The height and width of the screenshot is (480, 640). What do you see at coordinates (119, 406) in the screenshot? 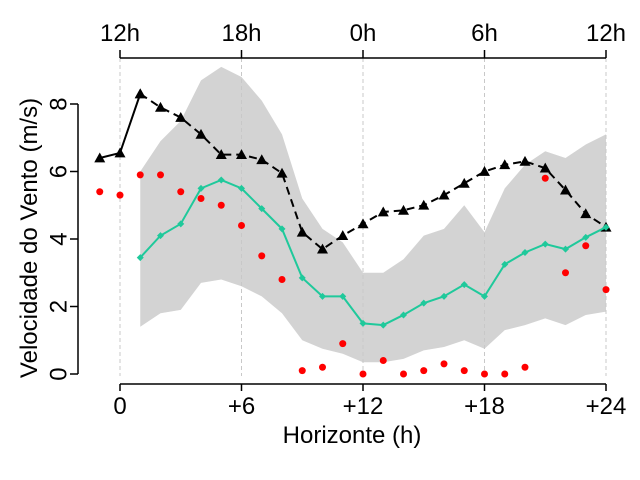
I see `x-tick-label-0: 0` at bounding box center [119, 406].